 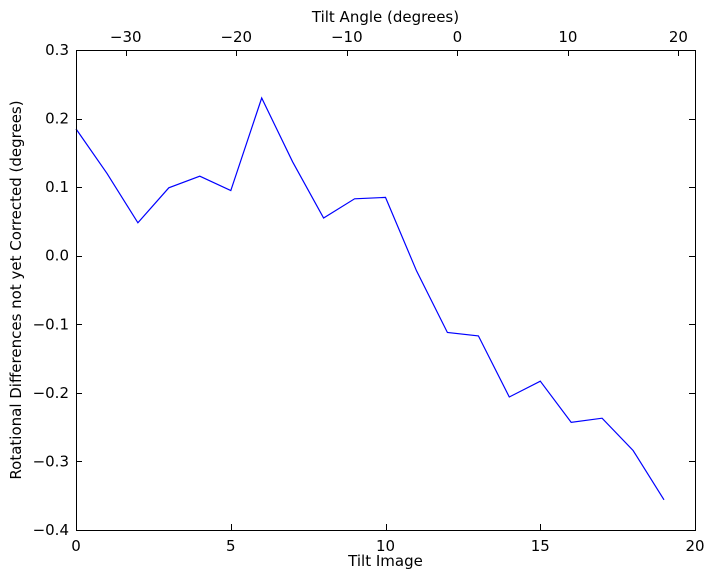 I want to click on y-tick-label: 0.3, so click(x=57, y=50).